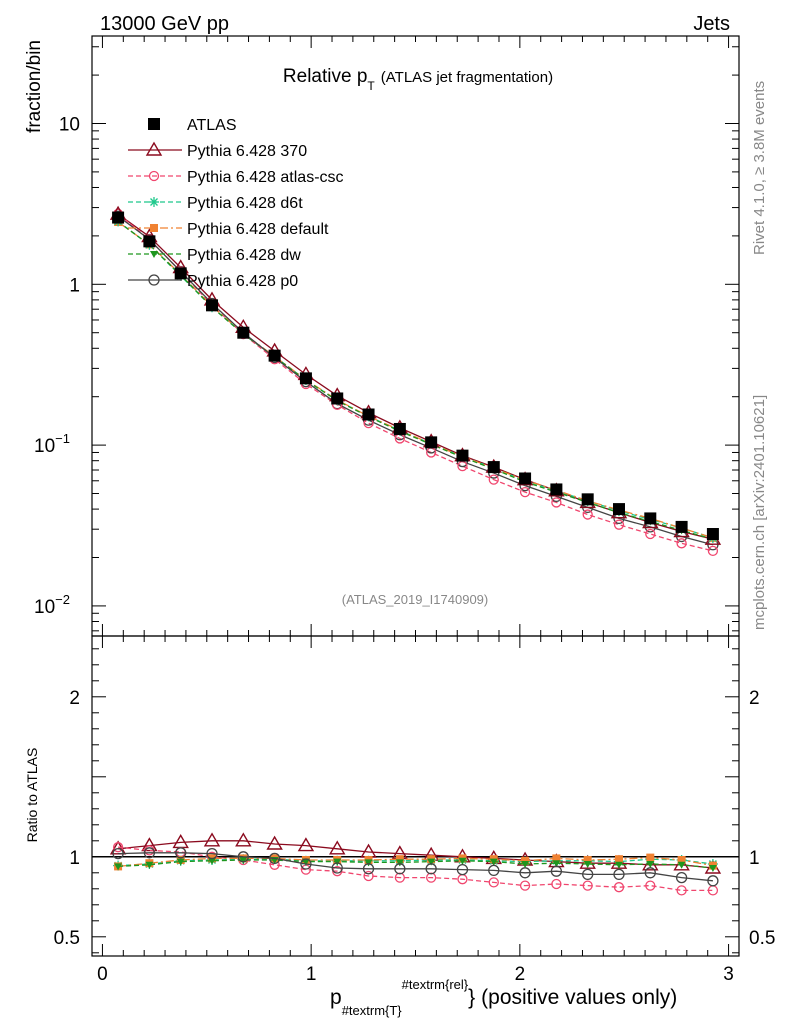 This screenshot has width=786, height=1024. What do you see at coordinates (154, 280) in the screenshot?
I see `legend-marker-p0` at bounding box center [154, 280].